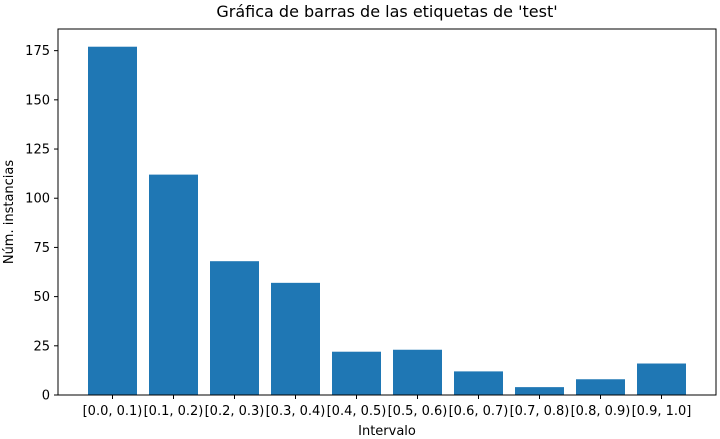 The width and height of the screenshot is (720, 439). What do you see at coordinates (41, 297) in the screenshot?
I see `y-tick-label: 50` at bounding box center [41, 297].